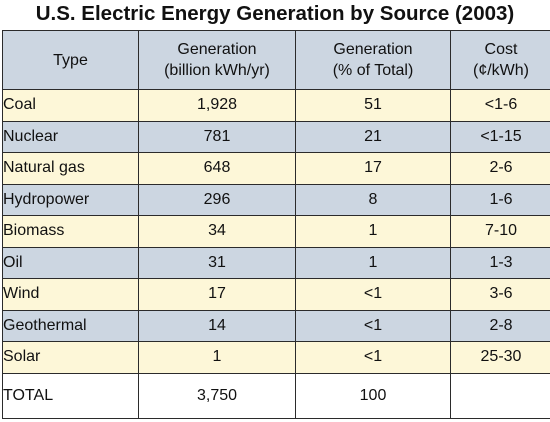 The image size is (550, 422). I want to click on cell-percent: 21, so click(373, 136).